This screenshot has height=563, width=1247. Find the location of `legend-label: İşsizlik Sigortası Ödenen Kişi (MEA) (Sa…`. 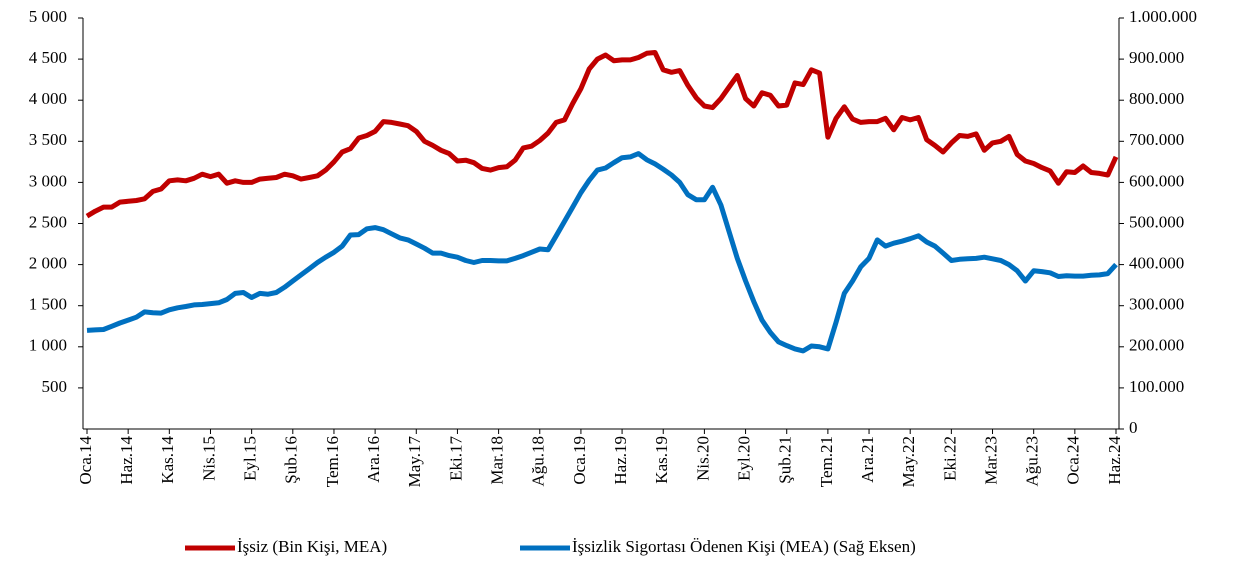

legend-label: İşsizlik Sigortası Ödenen Kişi (MEA) (Sa… is located at coordinates (744, 546).